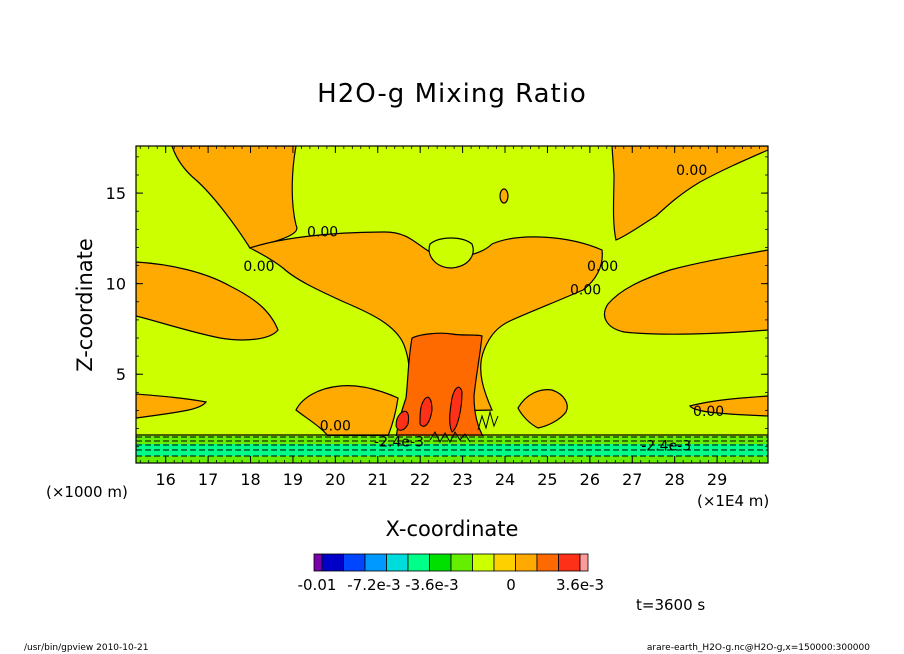 This screenshot has height=654, width=904. Describe the element at coordinates (590, 479) in the screenshot. I see `x-tick-label: 26` at that location.